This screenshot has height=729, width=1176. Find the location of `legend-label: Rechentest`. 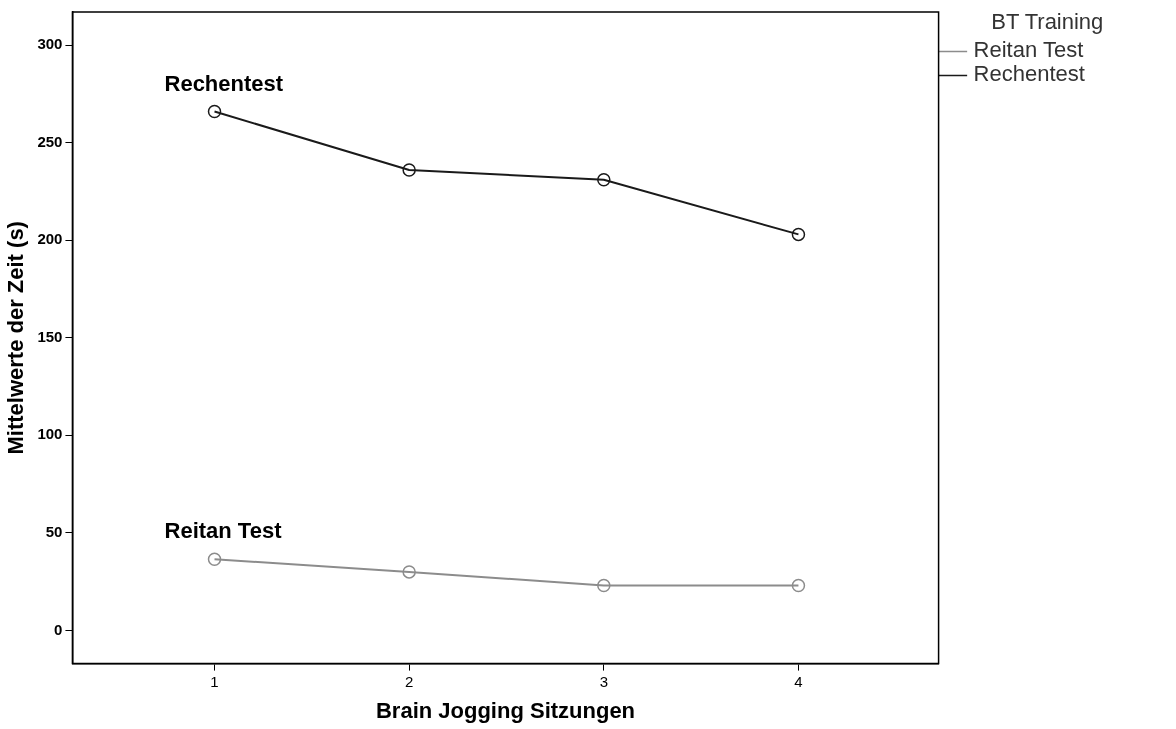

legend-label: Rechentest is located at coordinates (1060, 74).